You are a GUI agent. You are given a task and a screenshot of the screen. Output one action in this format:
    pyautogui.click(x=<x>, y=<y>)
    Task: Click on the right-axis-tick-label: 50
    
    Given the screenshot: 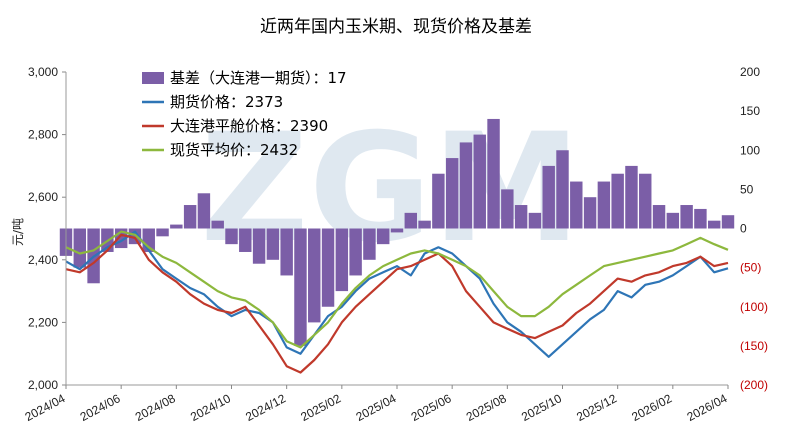 What is the action you would take?
    pyautogui.click(x=747, y=189)
    